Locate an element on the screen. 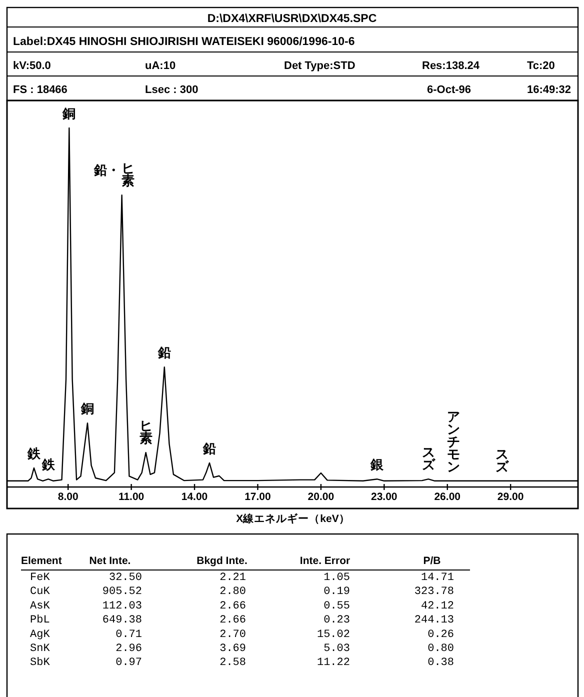 This screenshot has height=697, width=584. text: 0.19 is located at coordinates (337, 592).